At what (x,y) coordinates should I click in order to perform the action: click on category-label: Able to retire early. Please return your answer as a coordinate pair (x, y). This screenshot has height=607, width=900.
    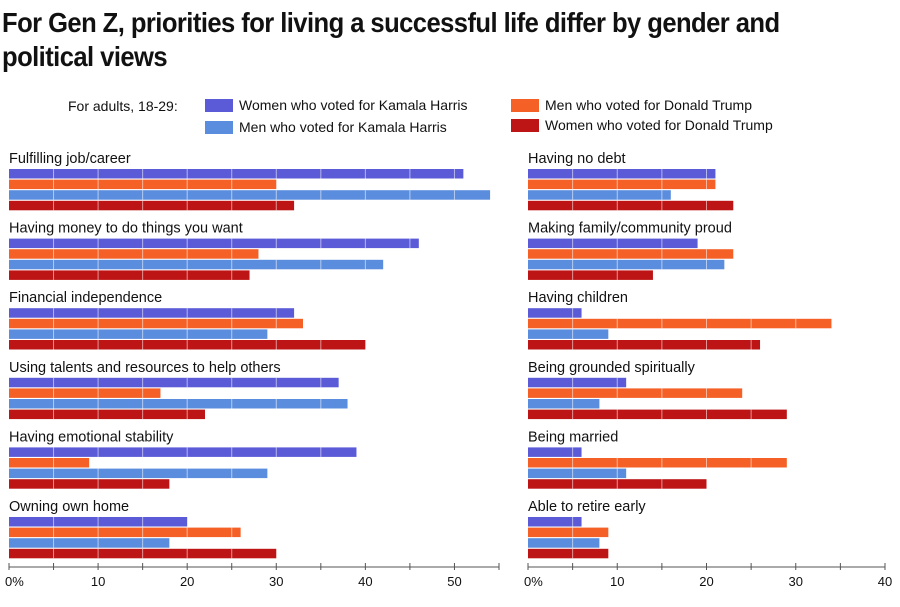
    Looking at the image, I should click on (587, 507).